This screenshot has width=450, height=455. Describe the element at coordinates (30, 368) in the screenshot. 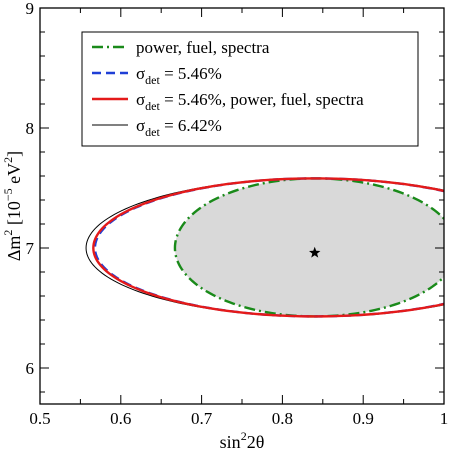

I see `y-tick-label: 6` at that location.